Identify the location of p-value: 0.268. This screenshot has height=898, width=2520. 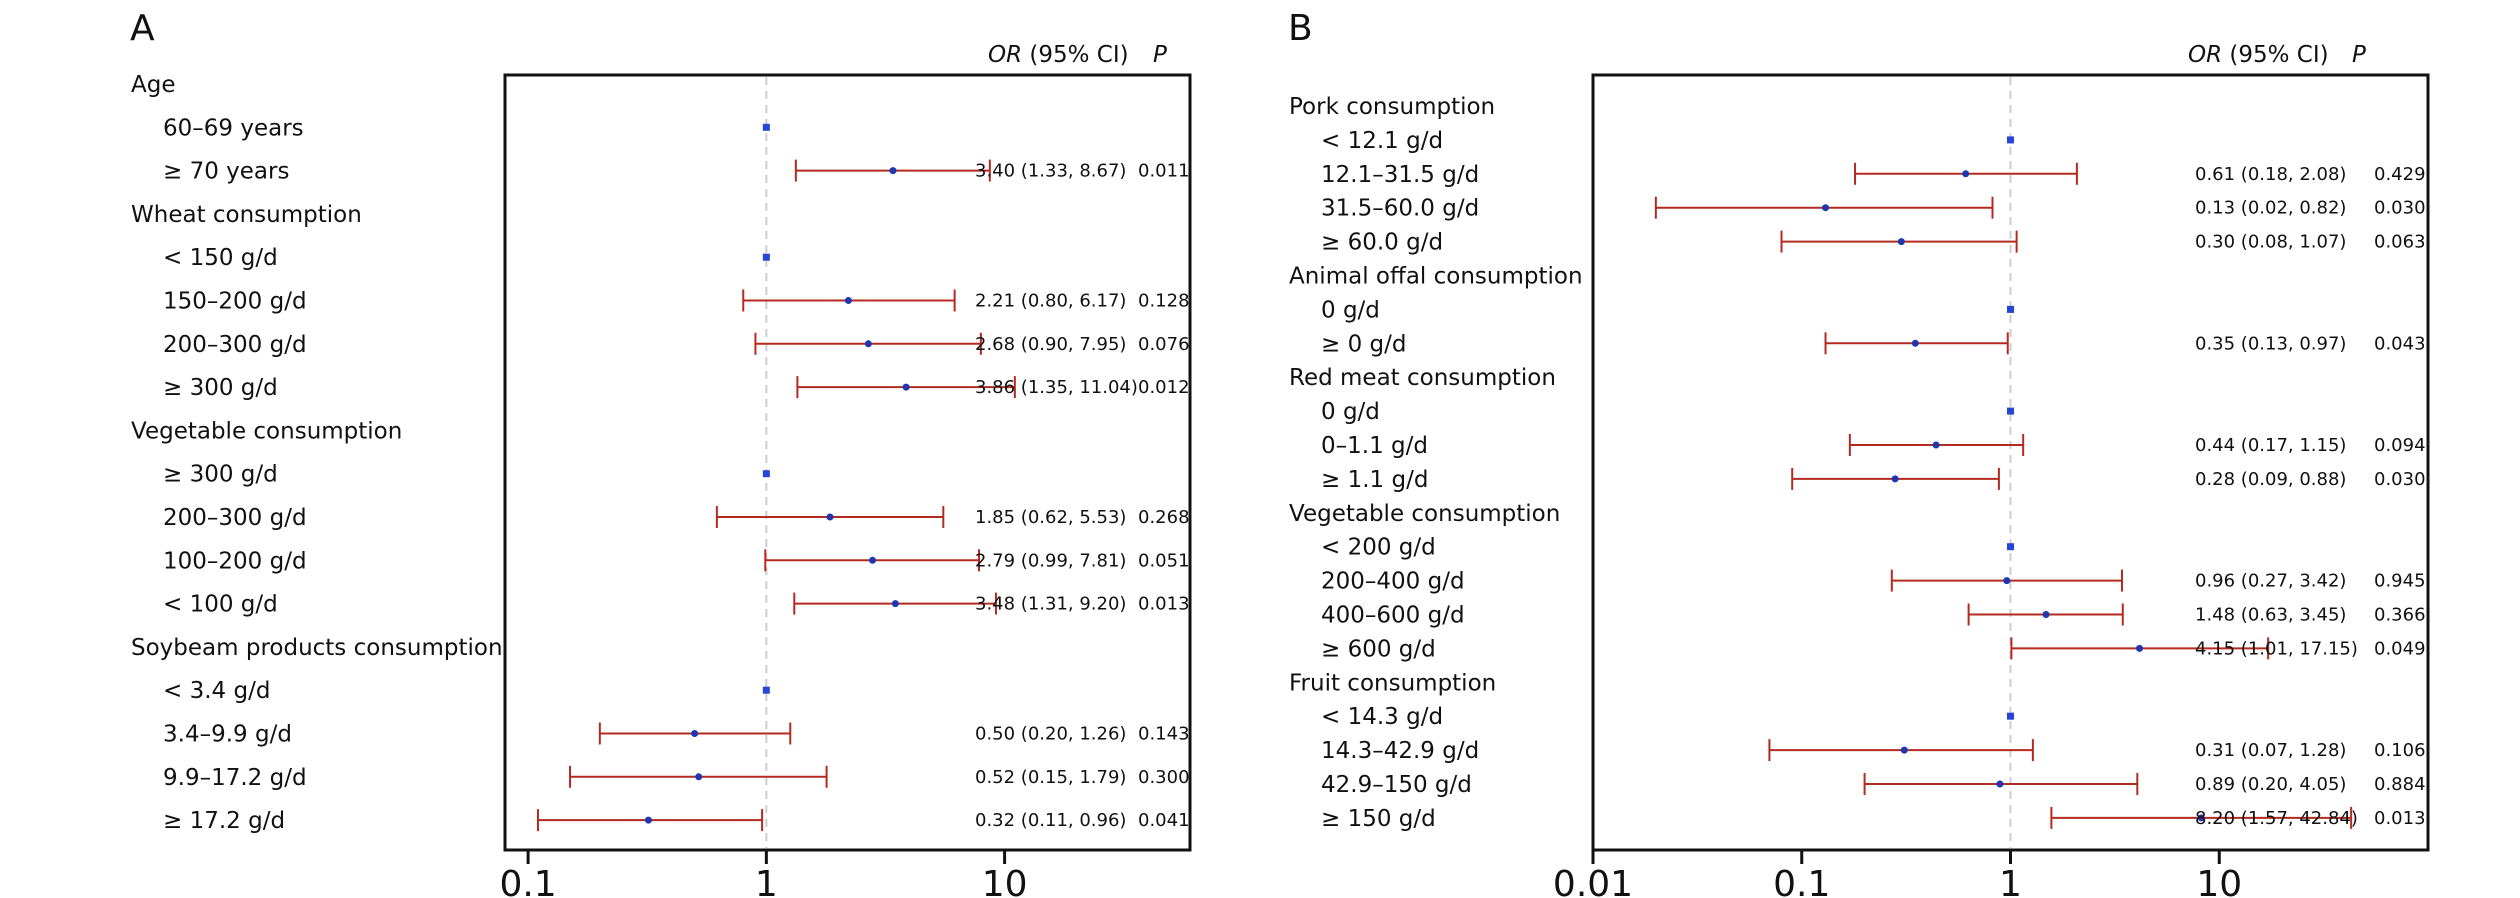
(1164, 517).